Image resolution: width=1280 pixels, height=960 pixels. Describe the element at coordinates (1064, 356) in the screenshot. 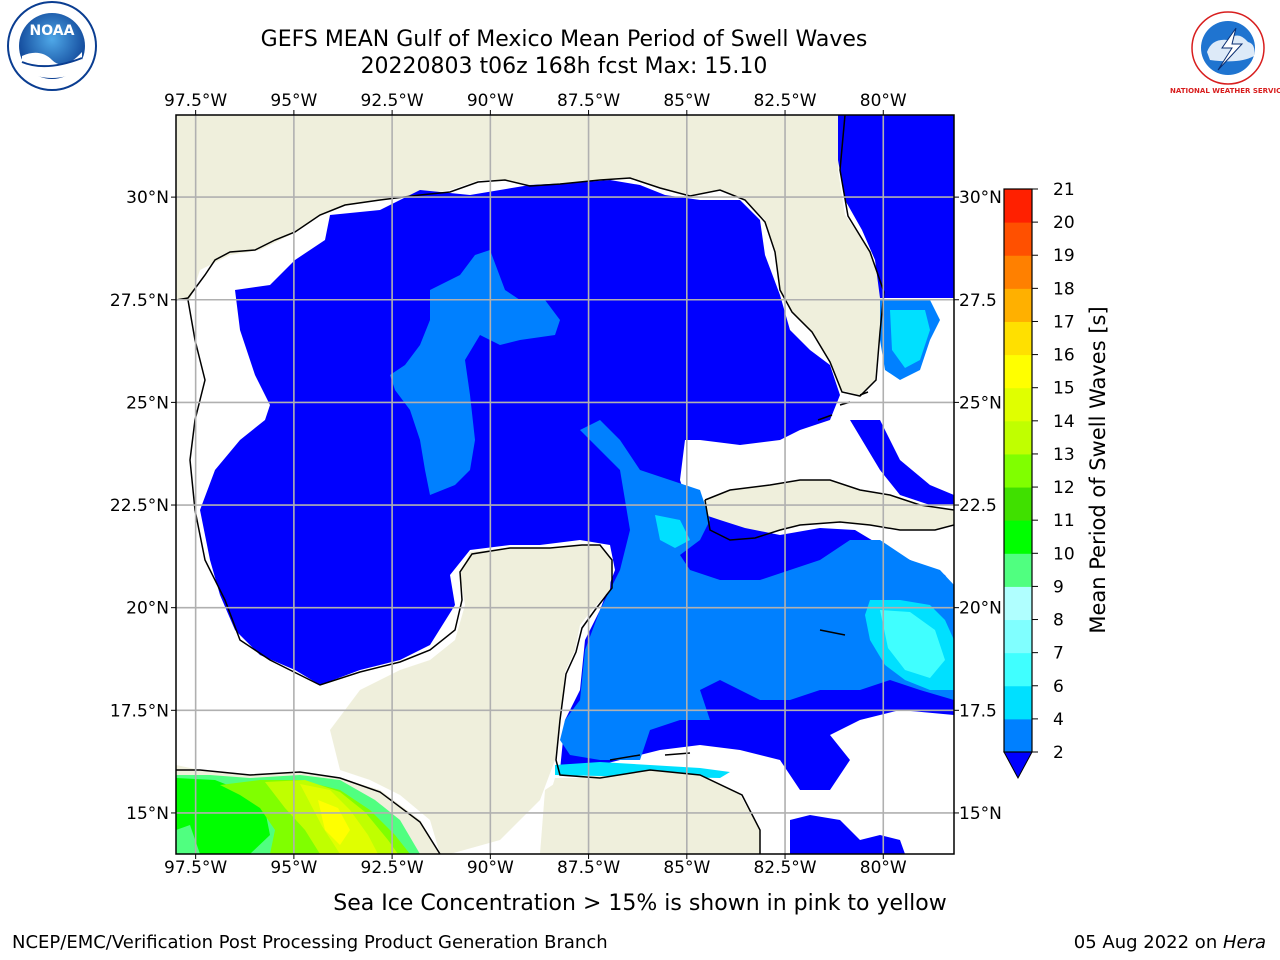

I see `colorbar-tick-label: 16` at that location.